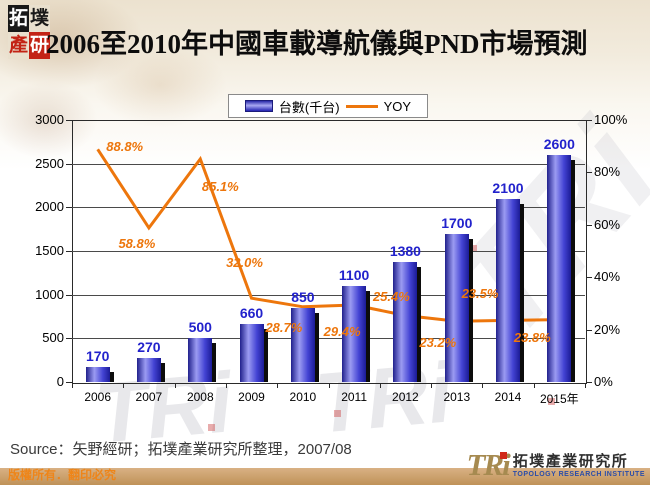  Describe the element at coordinates (578, 474) in the screenshot. I see `tri-logo-name-en: TOPOLOGY RESEARCH INSTITUTE` at that location.